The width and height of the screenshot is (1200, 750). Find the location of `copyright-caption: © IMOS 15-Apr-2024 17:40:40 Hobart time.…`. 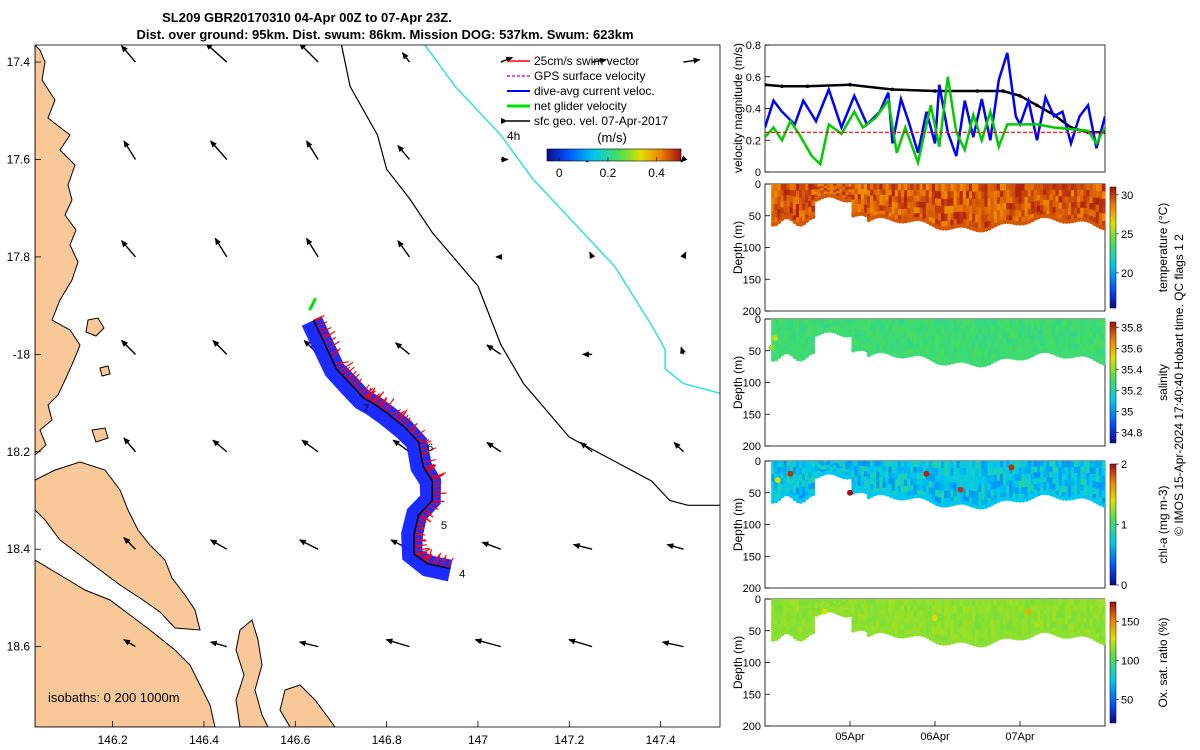

copyright-caption: © IMOS 15-Apr-2024 17:40:40 Hobart time.… is located at coordinates (1179, 385).